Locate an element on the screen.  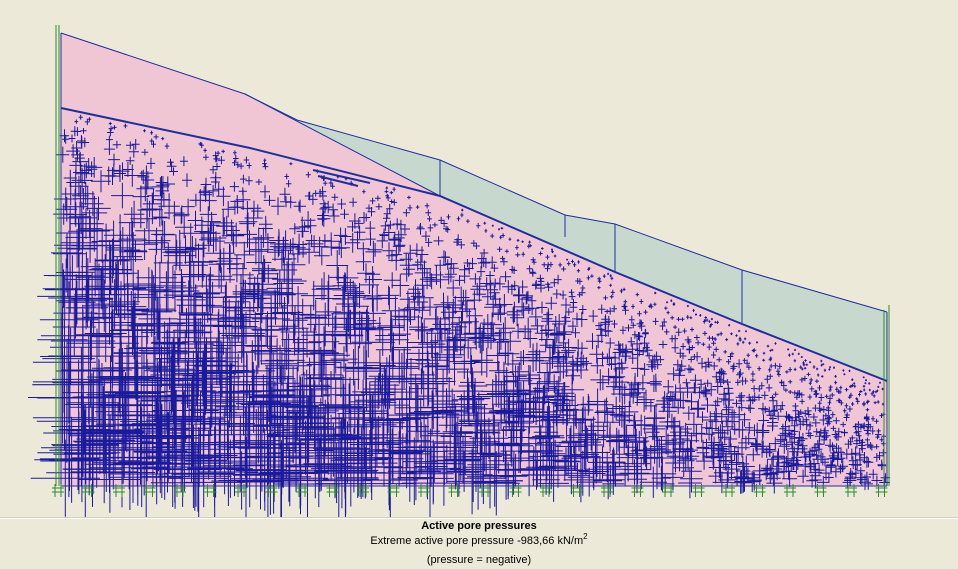
extreme-label: Extreme active pore pressure is located at coordinates (442, 541).